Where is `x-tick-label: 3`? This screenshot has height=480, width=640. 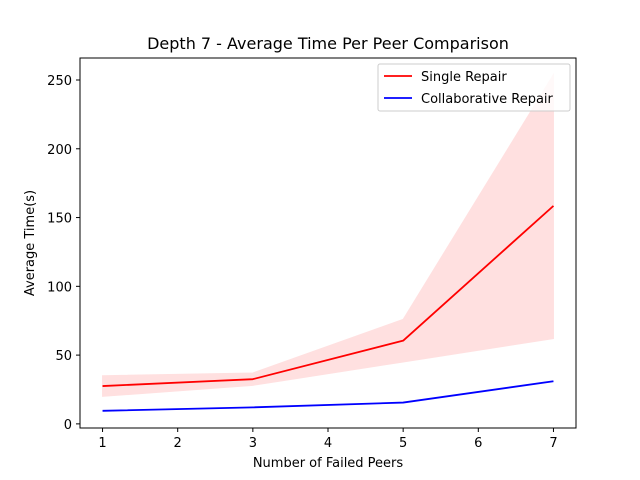 x-tick-label: 3 is located at coordinates (253, 443).